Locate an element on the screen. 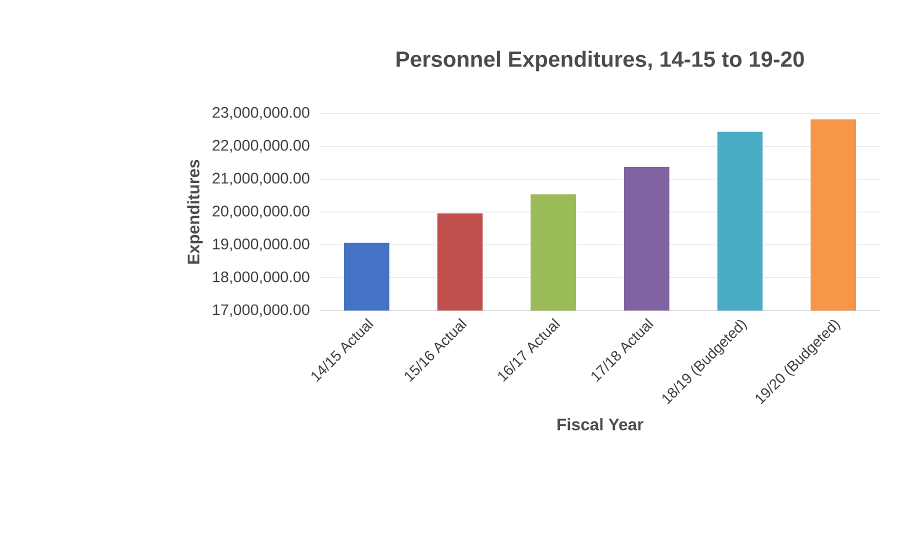  chart-title: Personnel Expenditures, 14-15 to 19-20 is located at coordinates (600, 61).